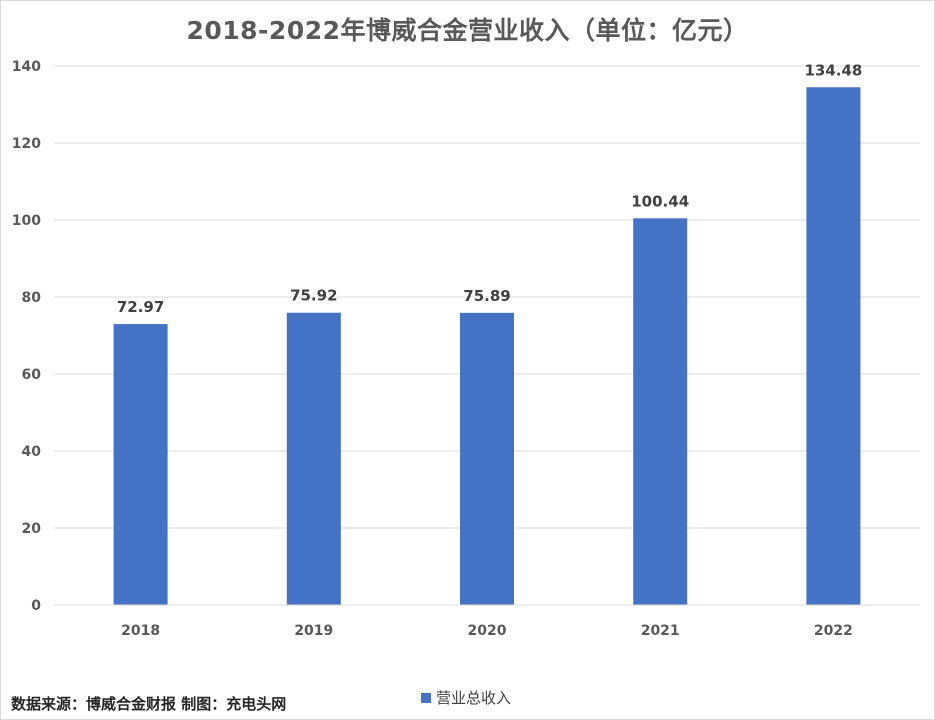  What do you see at coordinates (467, 30) in the screenshot?
I see `chart-title: 2018-2022年博威合金营业收入（单位：亿元）` at bounding box center [467, 30].